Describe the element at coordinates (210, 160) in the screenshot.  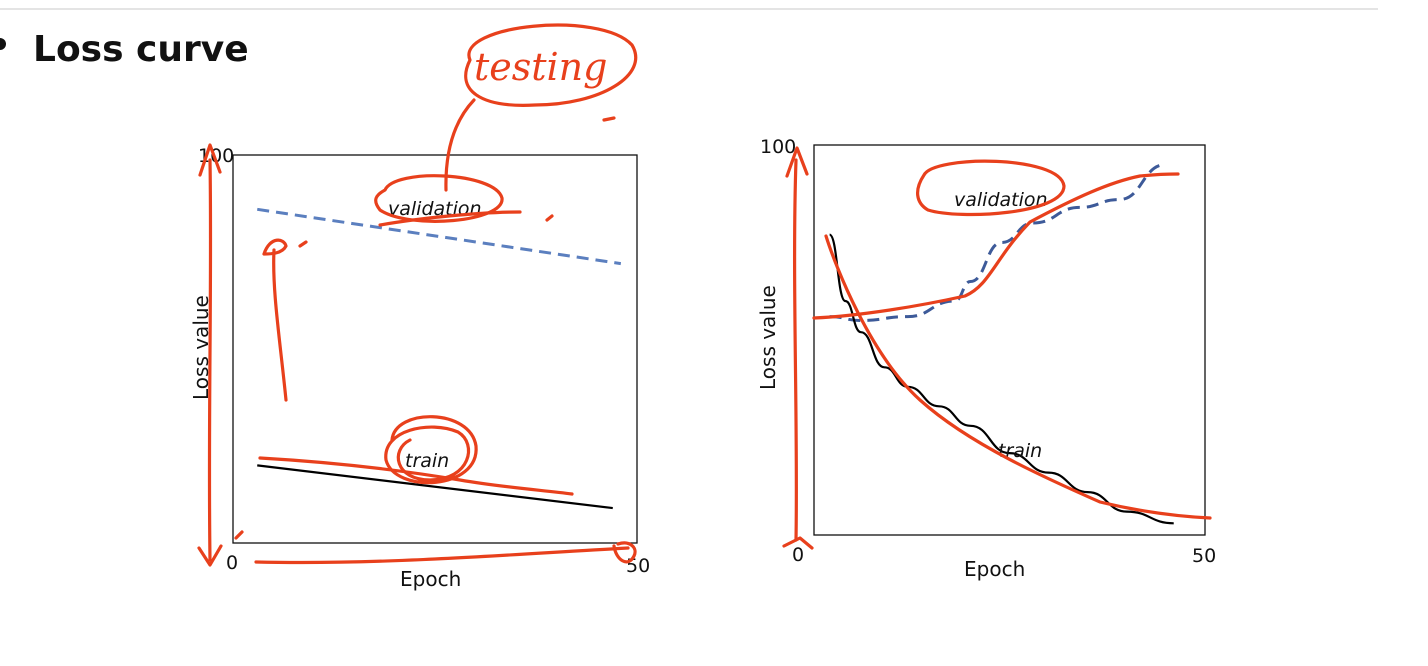
I see `ink-y-arrow-up-left` at that location.